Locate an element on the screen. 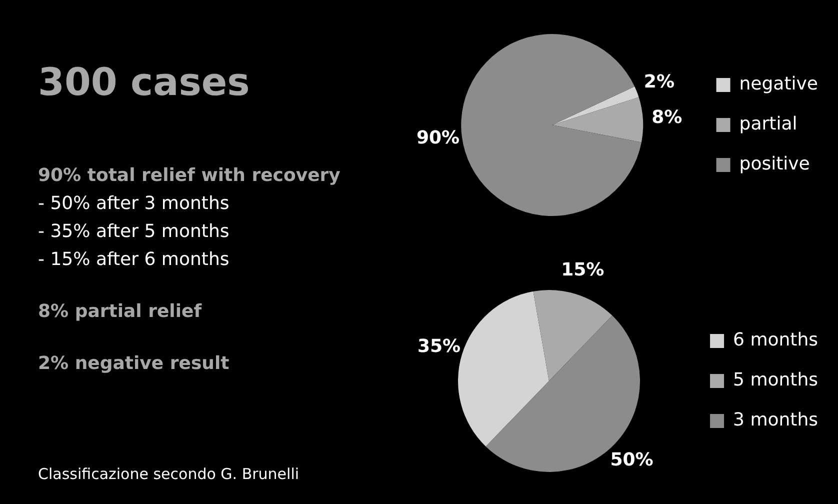 The width and height of the screenshot is (838, 504). text: - 15% after 6 months is located at coordinates (134, 260).